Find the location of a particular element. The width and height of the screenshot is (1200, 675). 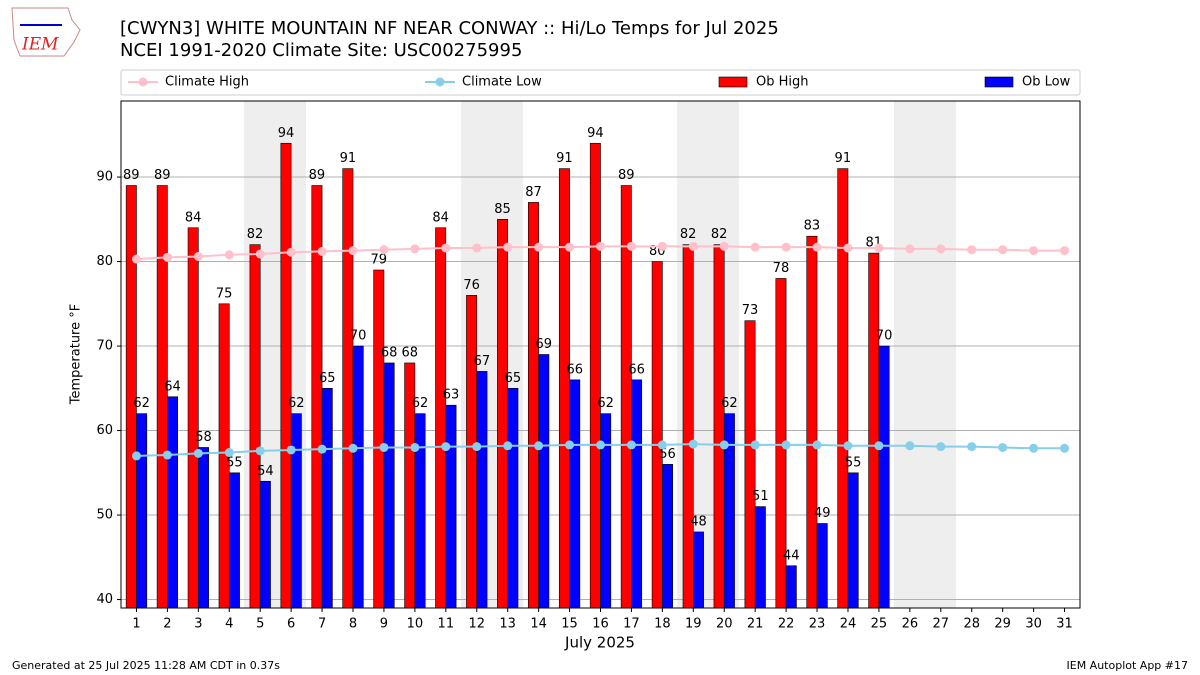

x-tick-label: 3 is located at coordinates (198, 624).